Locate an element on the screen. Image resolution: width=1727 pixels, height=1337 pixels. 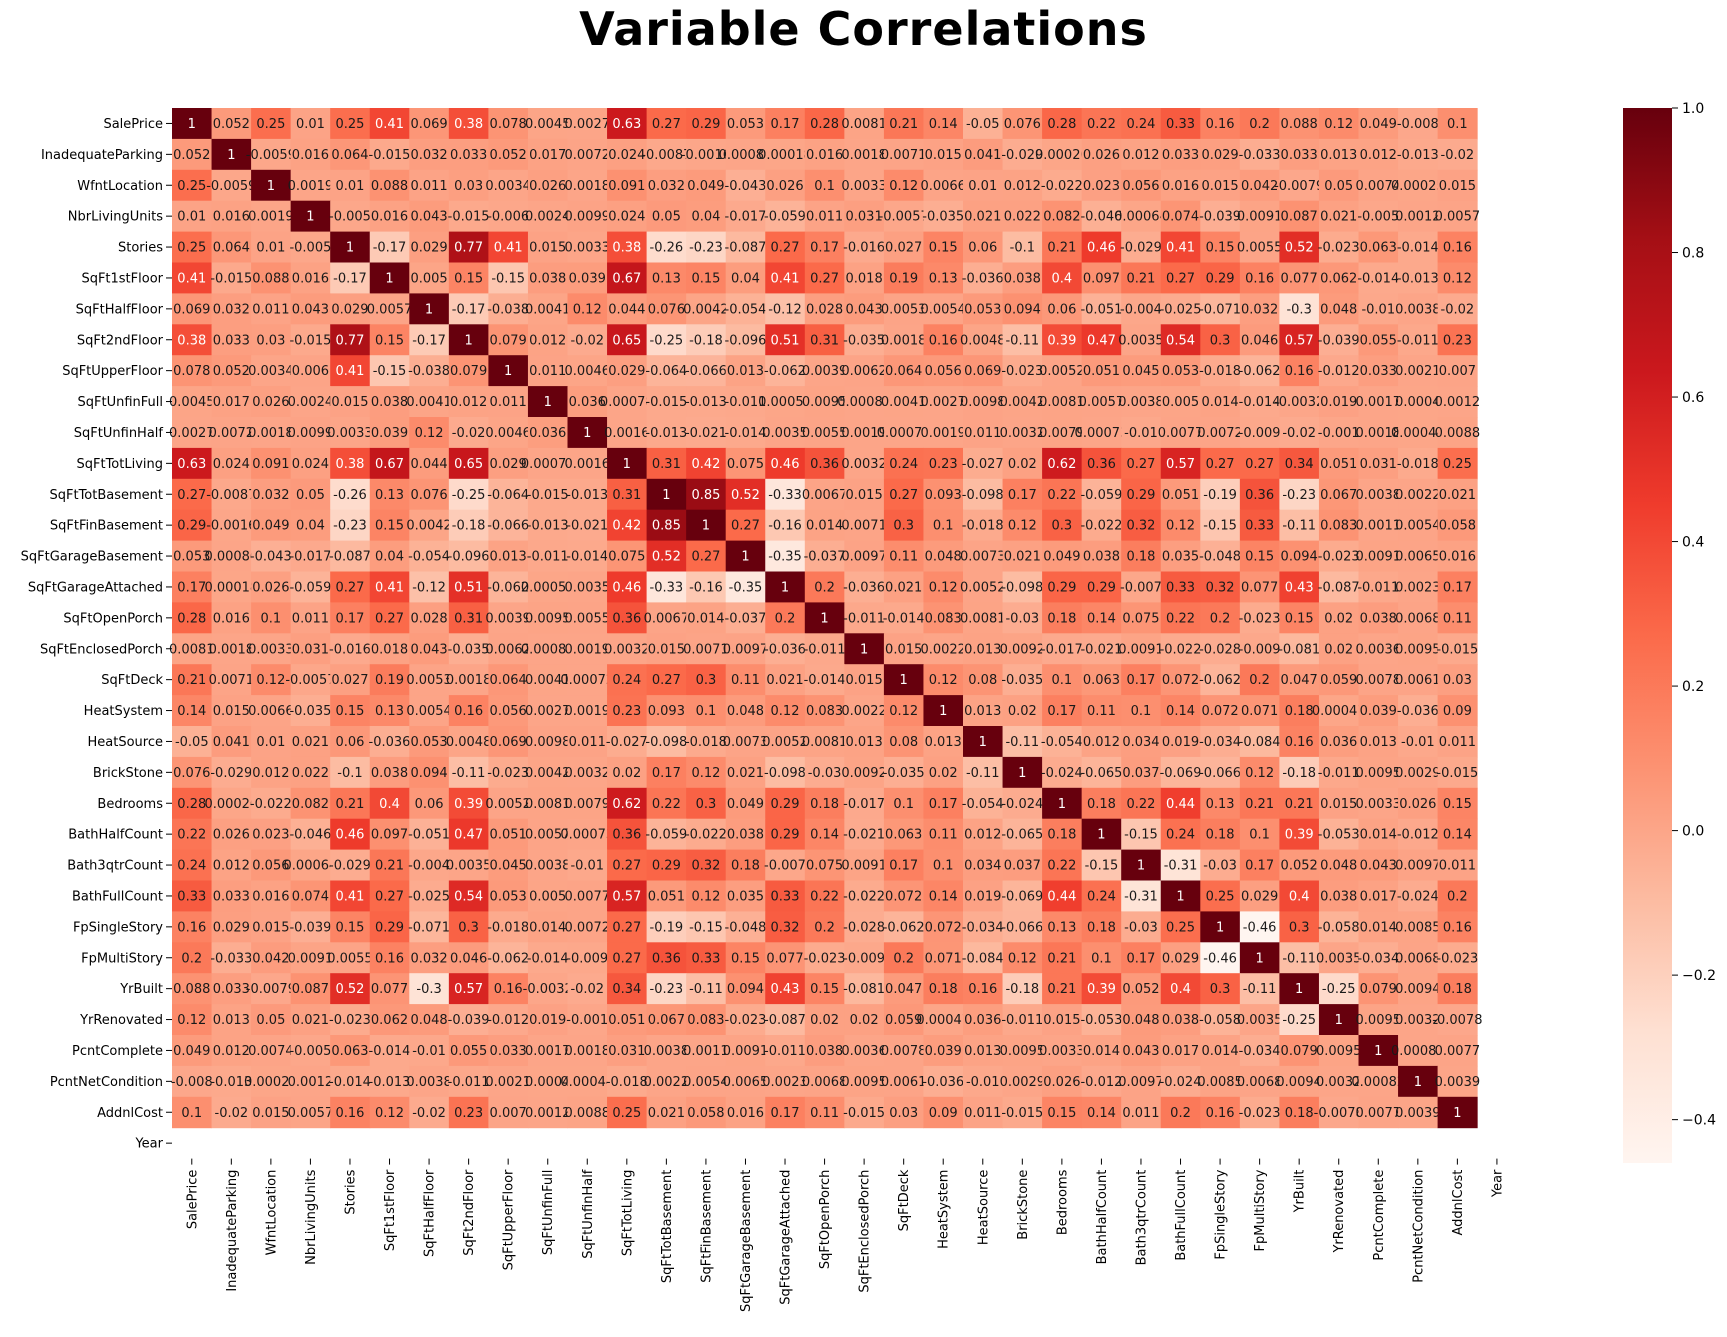
chart-title: Variable Correlations is located at coordinates (863, 29).